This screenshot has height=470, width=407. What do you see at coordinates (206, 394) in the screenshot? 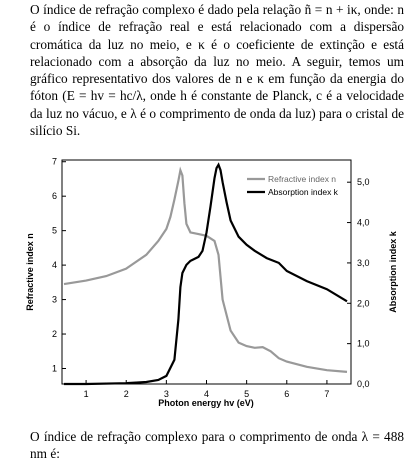
I see `x-tick-label-3: 4` at bounding box center [206, 394].